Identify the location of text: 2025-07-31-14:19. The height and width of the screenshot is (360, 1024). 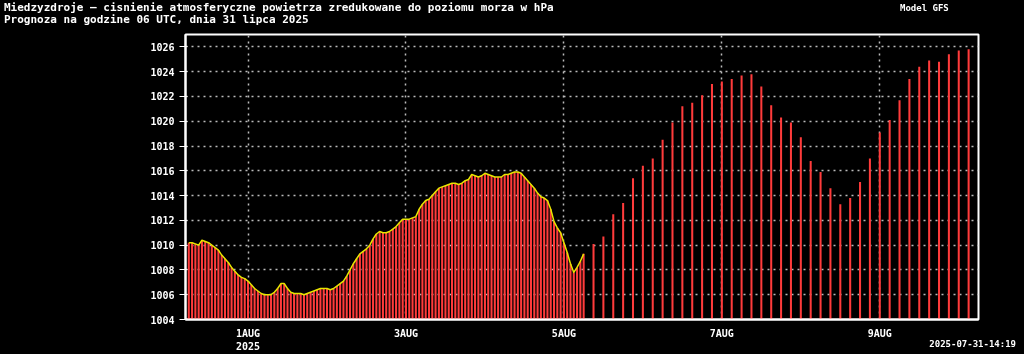
(972, 344).